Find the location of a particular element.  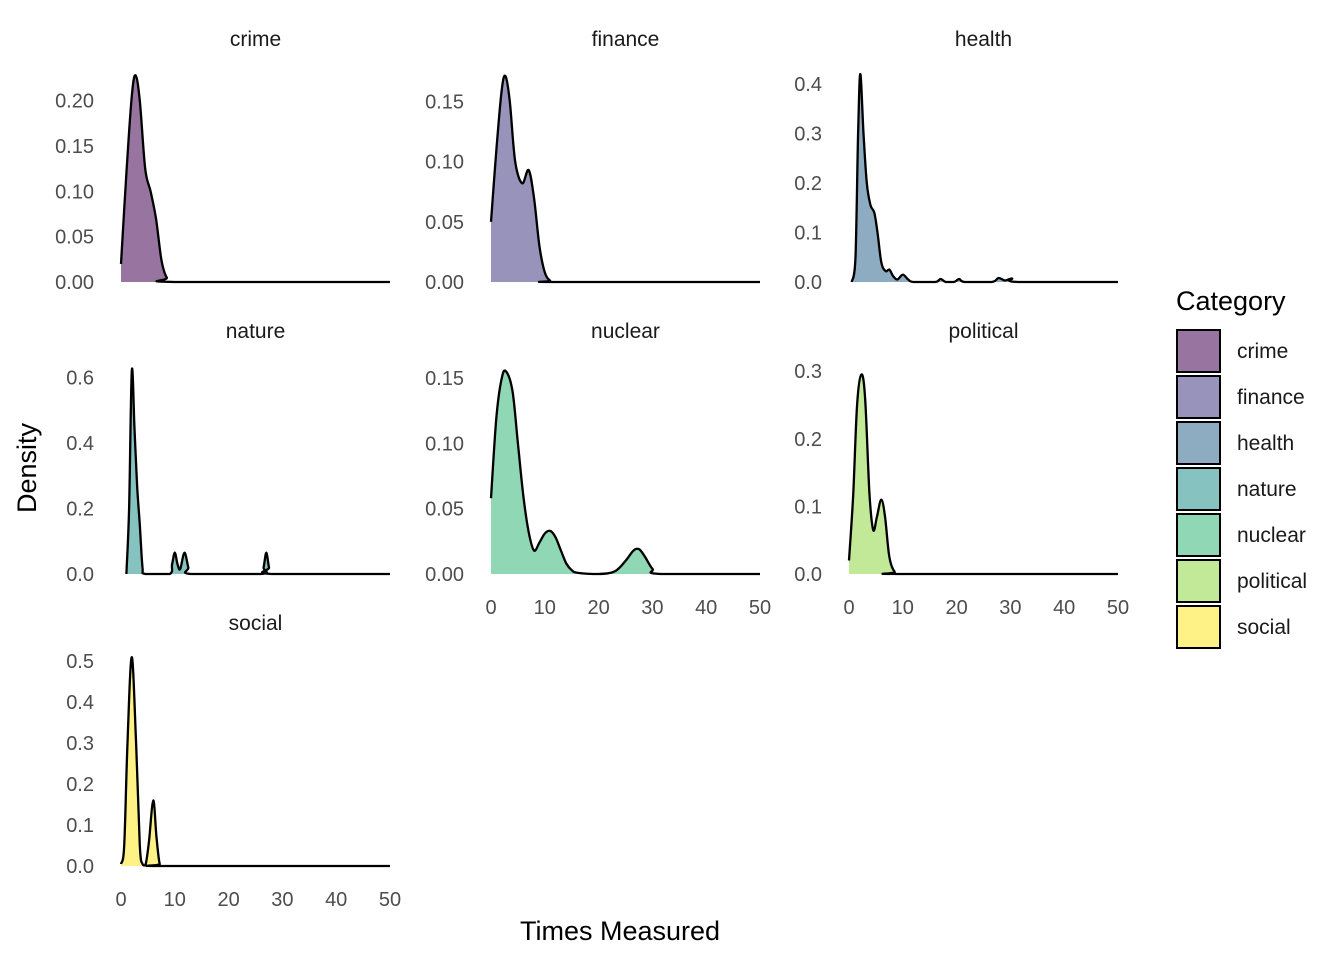

density-area-crime is located at coordinates (255, 178).